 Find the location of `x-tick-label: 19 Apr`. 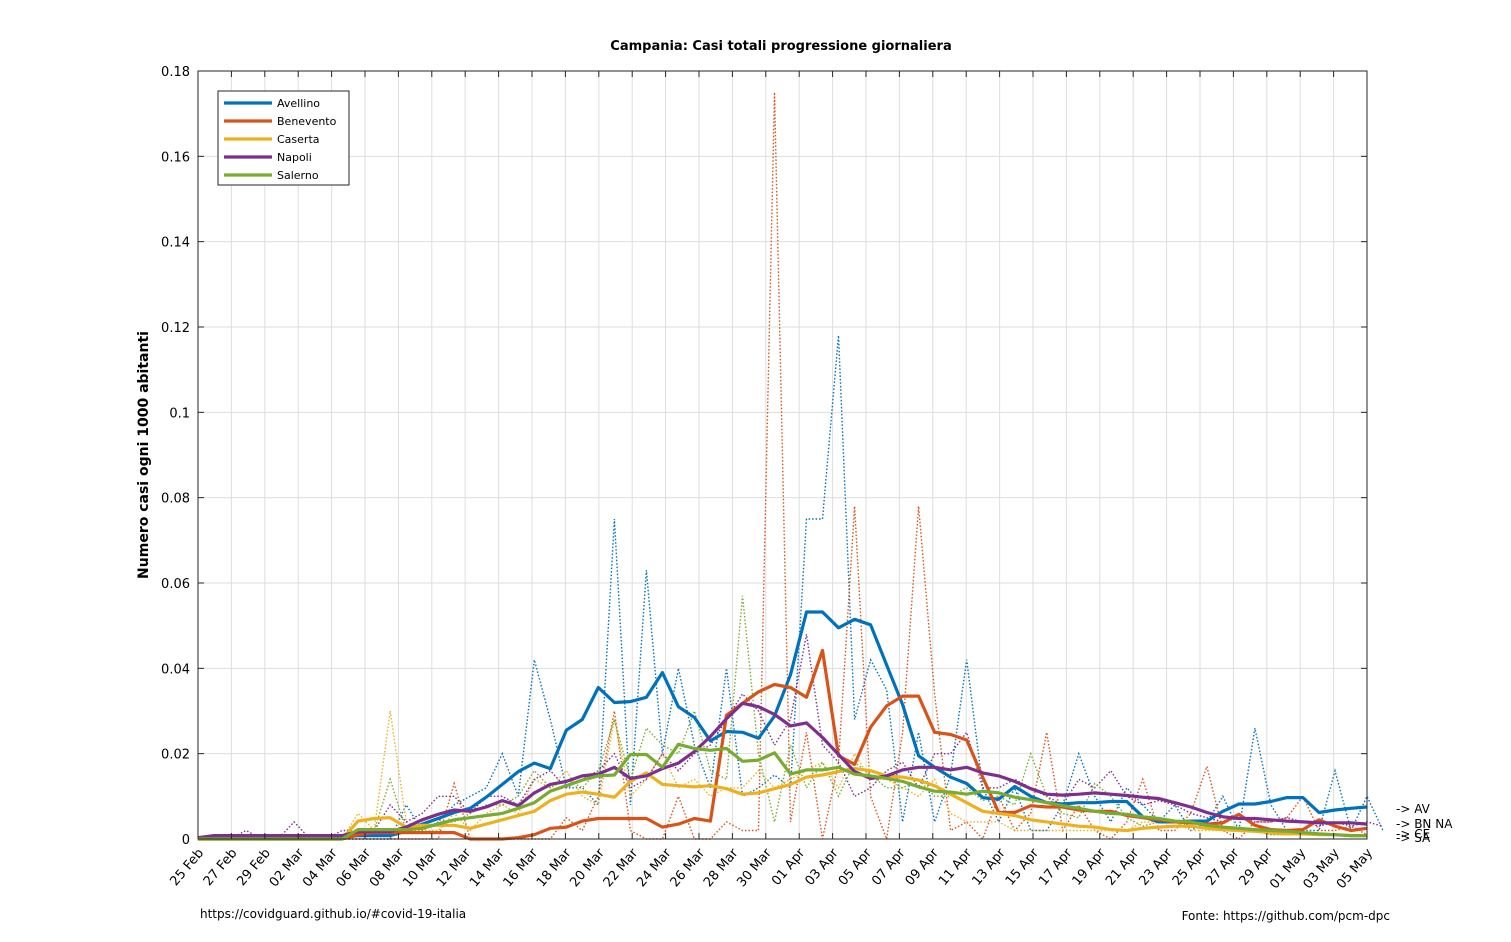

x-tick-label: 19 Apr is located at coordinates (1090, 866).